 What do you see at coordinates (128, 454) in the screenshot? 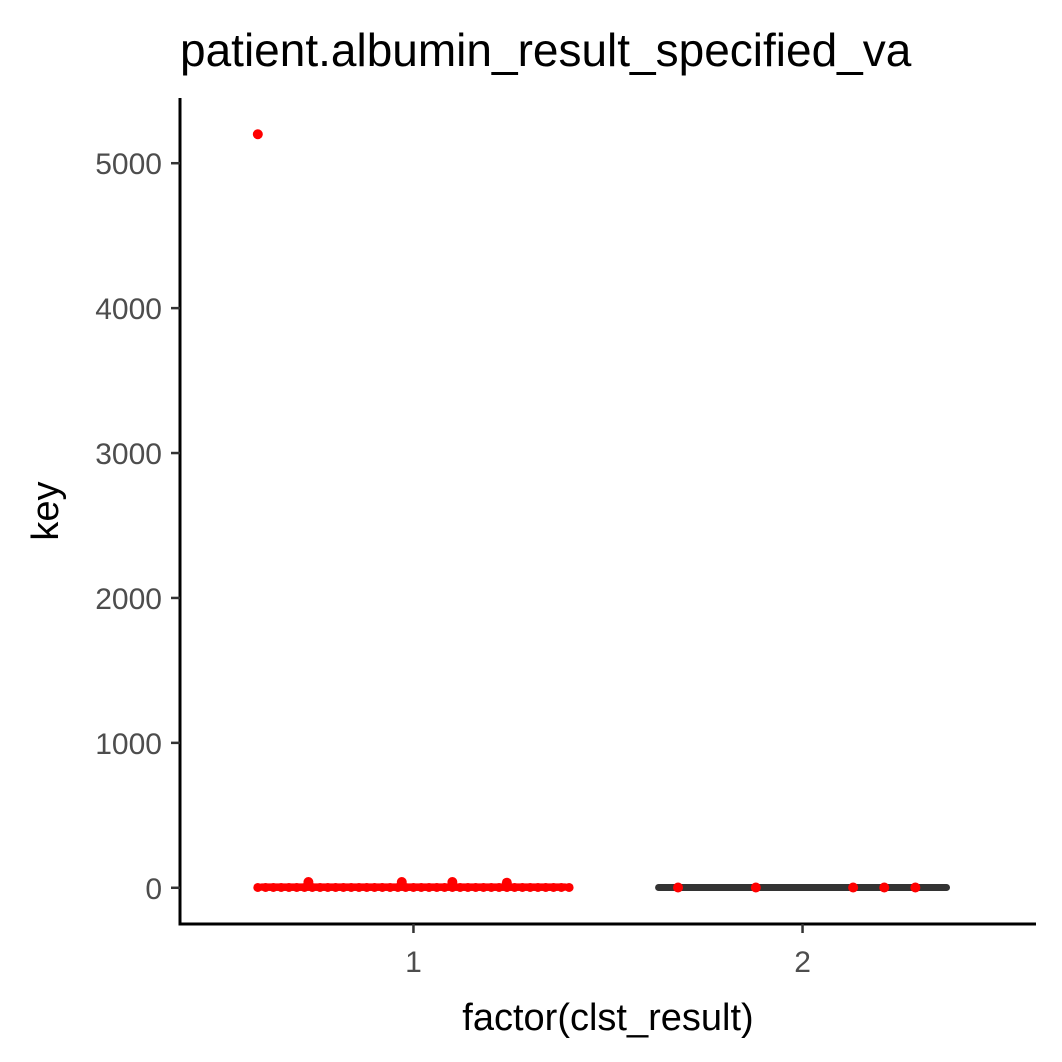
I see `y-tick-label: 3000` at bounding box center [128, 454].